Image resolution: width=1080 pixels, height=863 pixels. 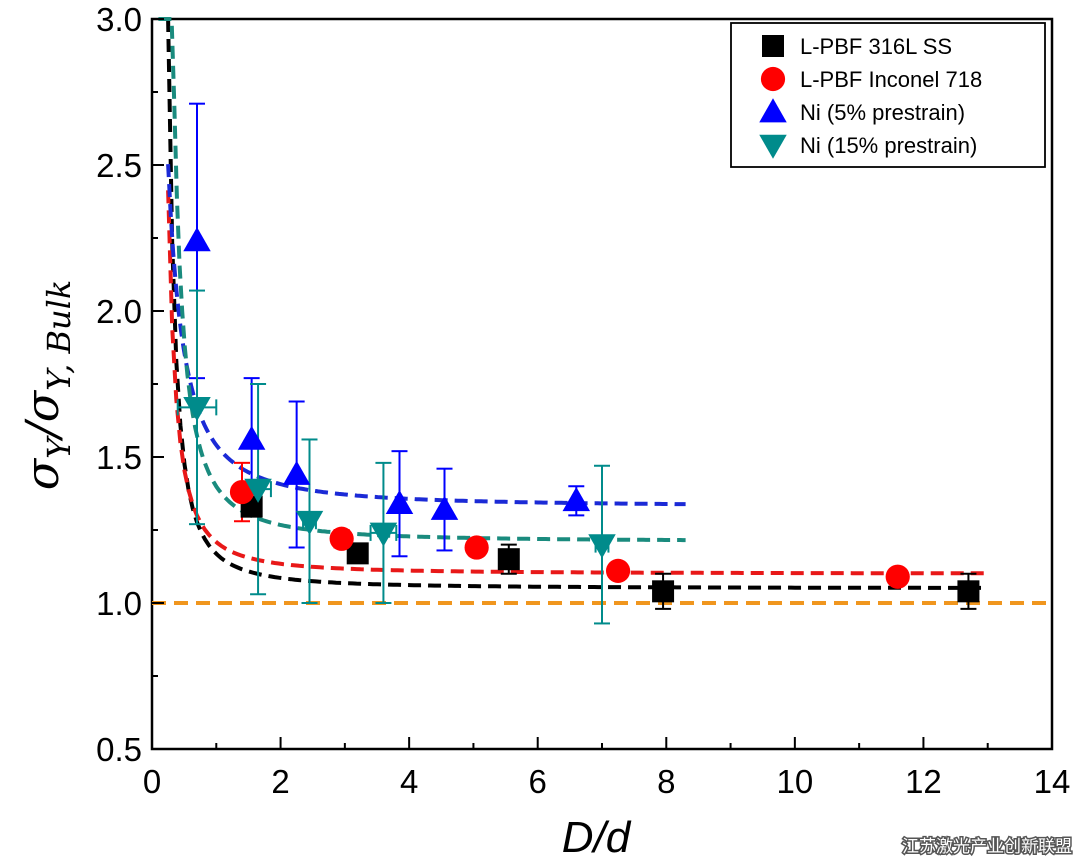 What do you see at coordinates (119, 749) in the screenshot?
I see `y-tick-label: 0.5` at bounding box center [119, 749].